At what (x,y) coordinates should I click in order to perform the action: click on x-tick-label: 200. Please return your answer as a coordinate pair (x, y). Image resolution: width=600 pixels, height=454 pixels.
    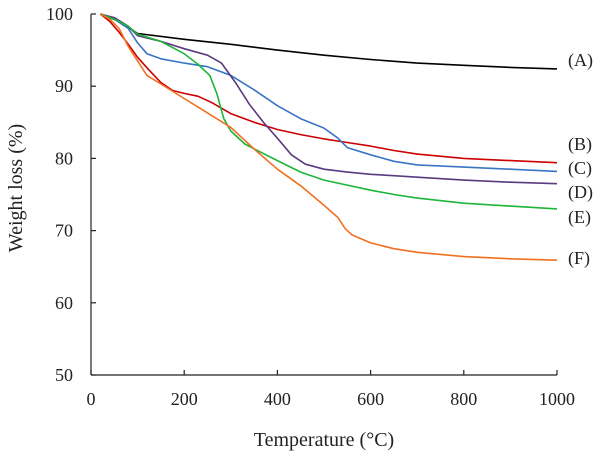
    Looking at the image, I should click on (184, 399).